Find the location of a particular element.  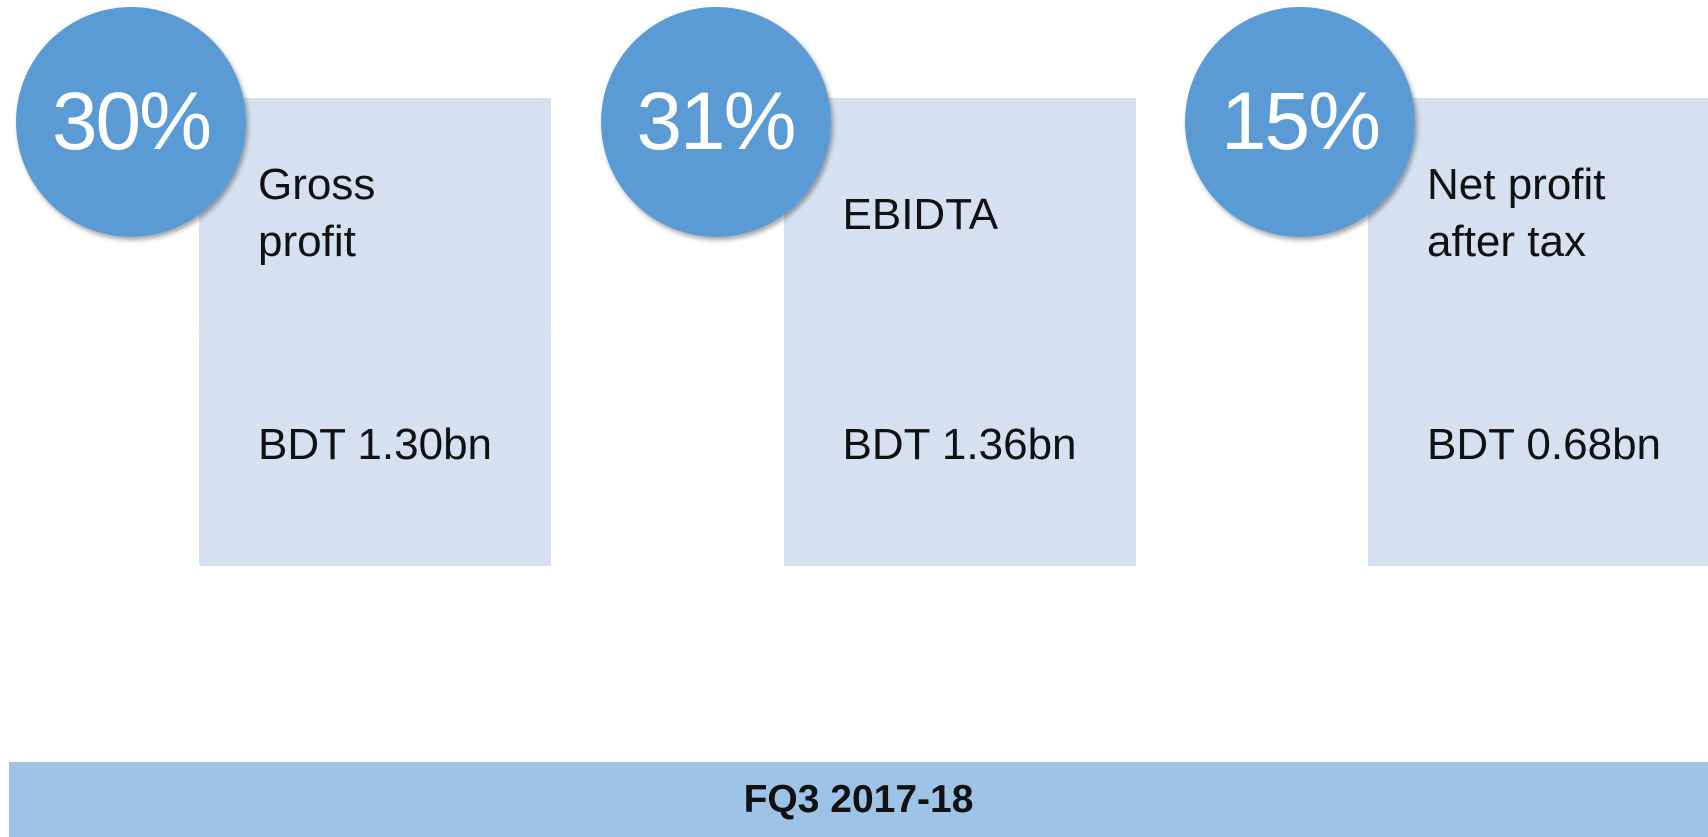

card-value: BDT 1.30bn is located at coordinates (375, 444).